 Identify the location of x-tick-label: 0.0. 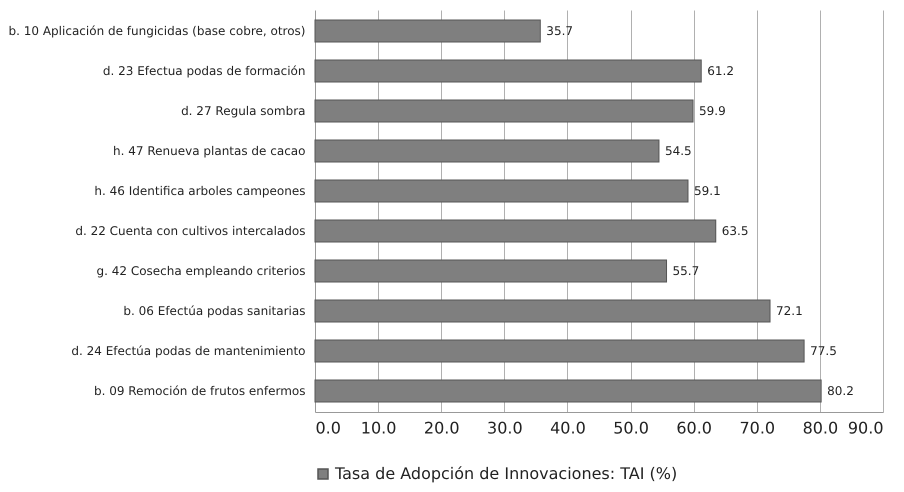
(328, 428).